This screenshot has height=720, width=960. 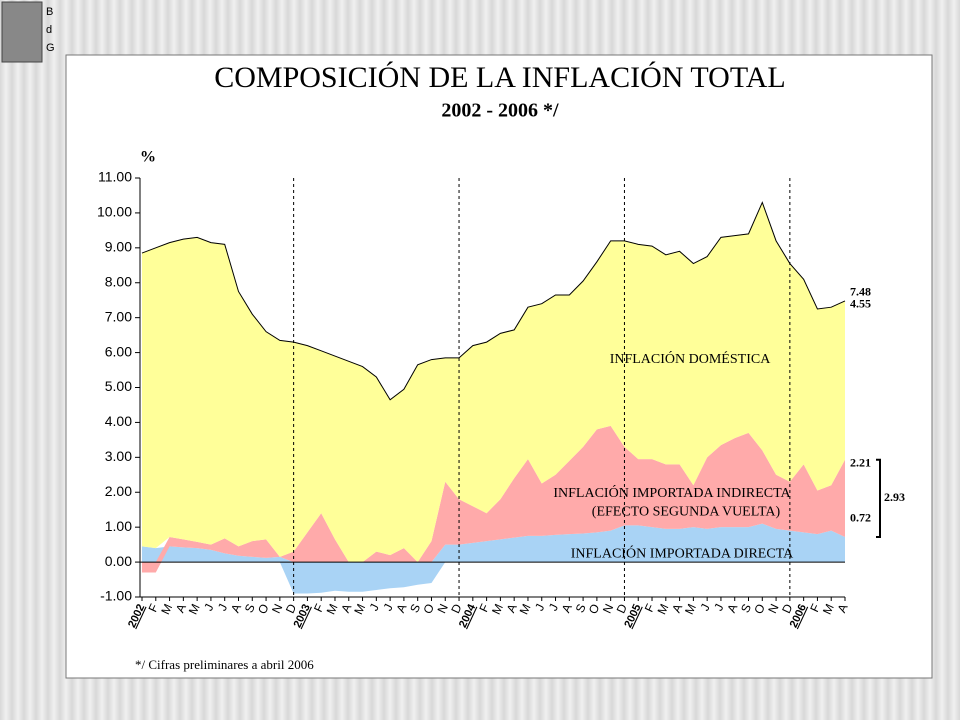 I want to click on y-tick-label: 7.00, so click(x=118, y=316).